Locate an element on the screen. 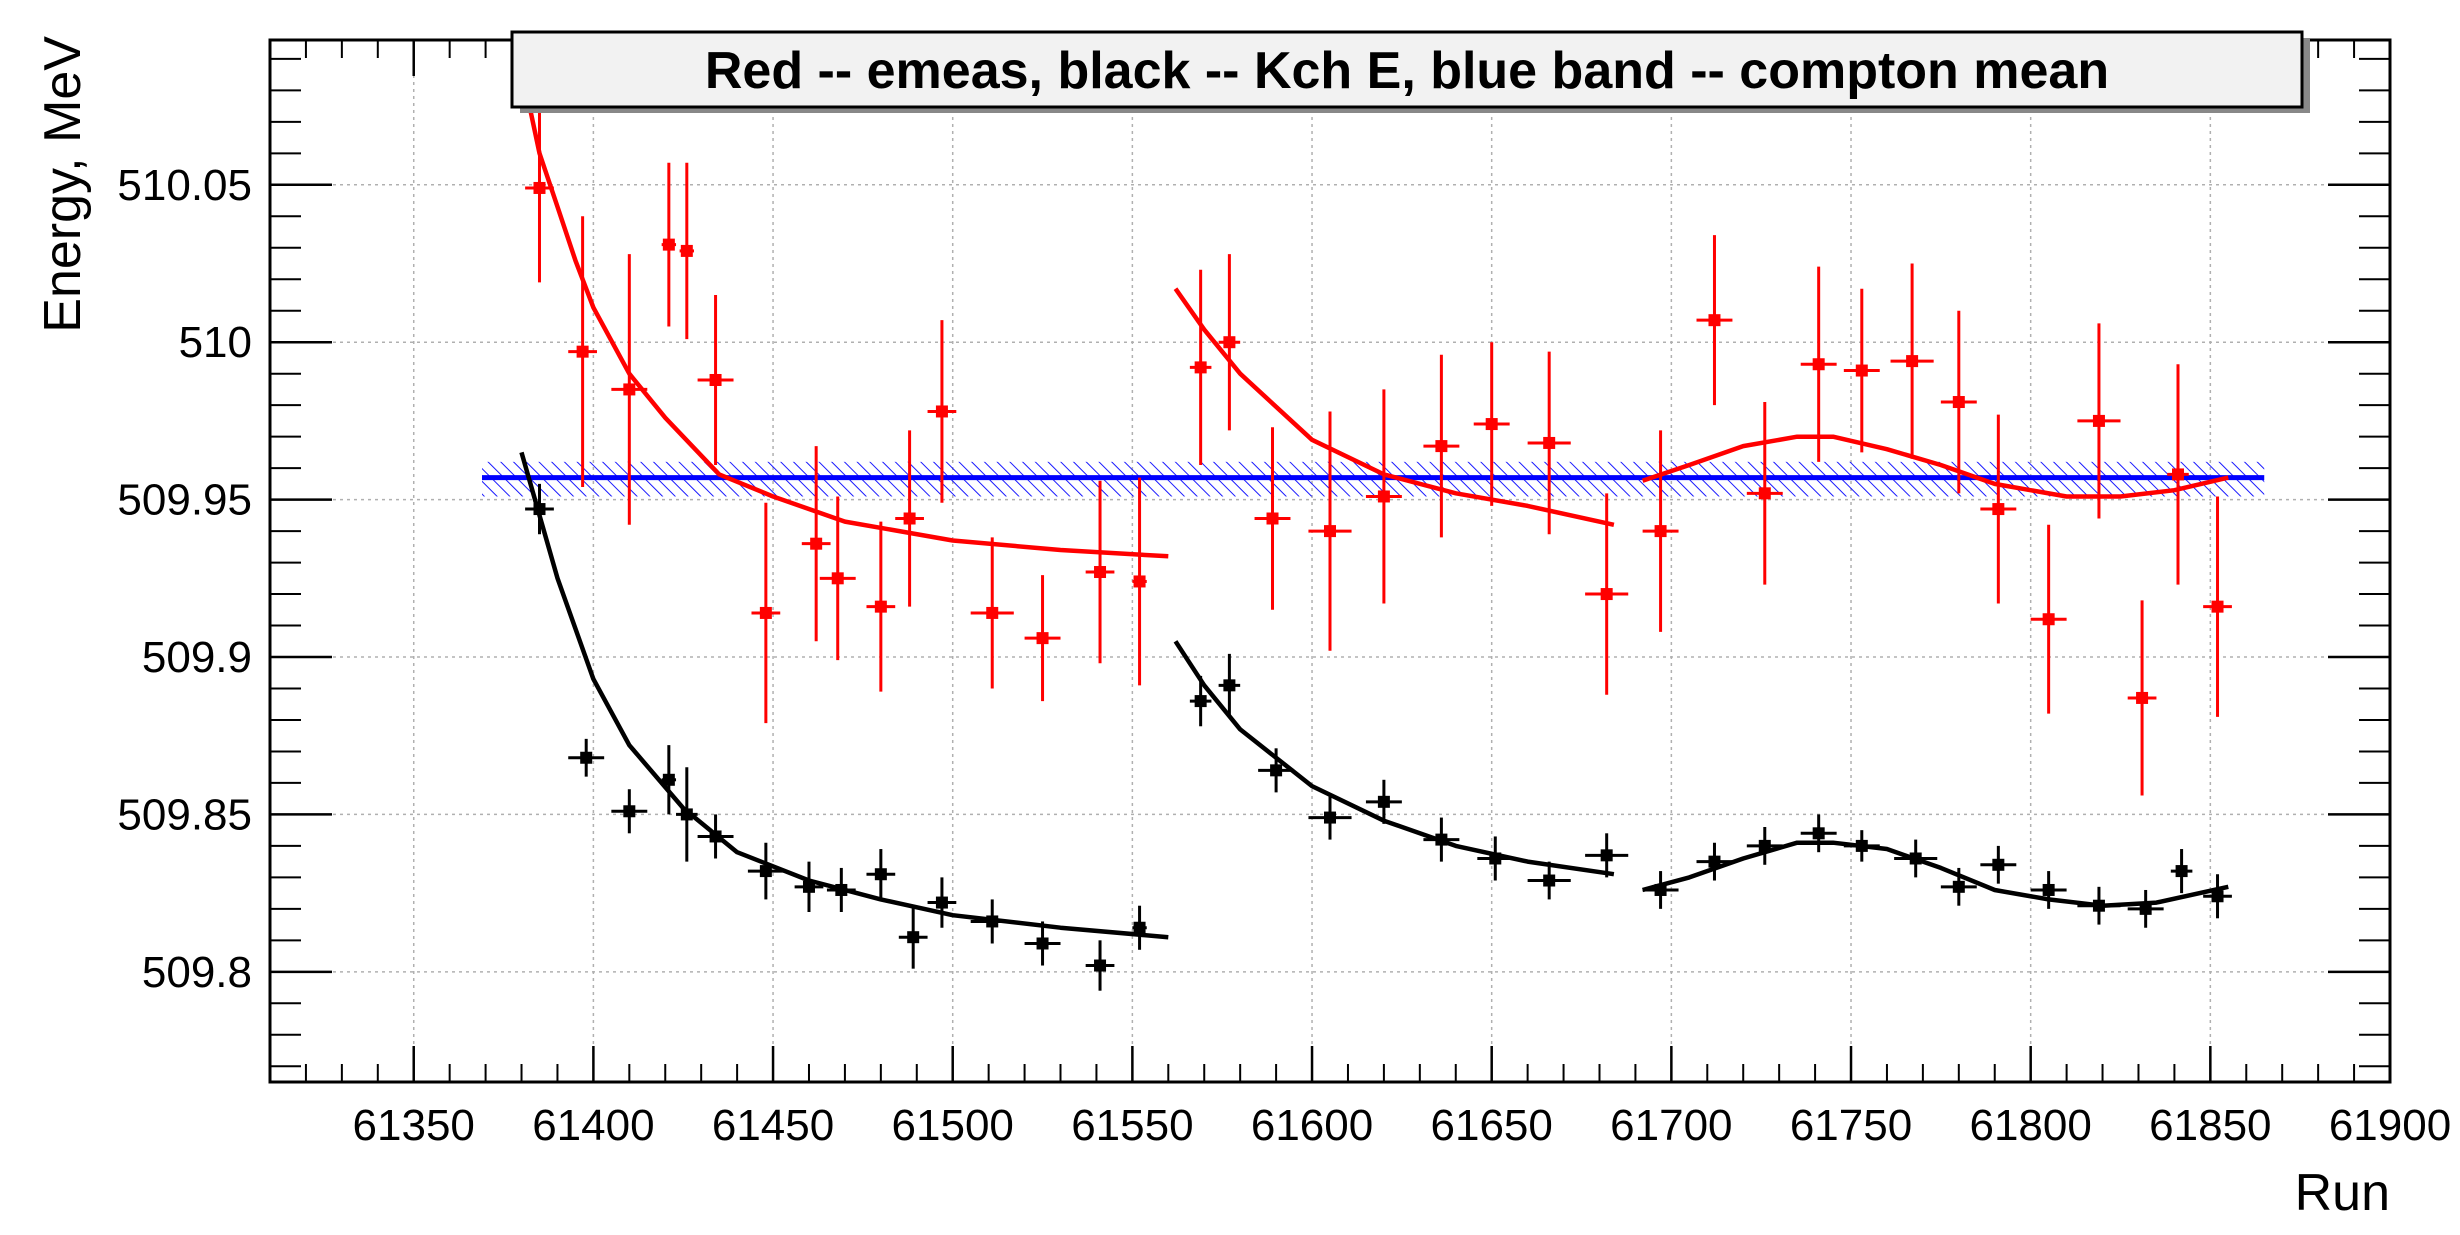 This screenshot has height=1235, width=2460. y-tick-label: 509.85 is located at coordinates (184, 814).